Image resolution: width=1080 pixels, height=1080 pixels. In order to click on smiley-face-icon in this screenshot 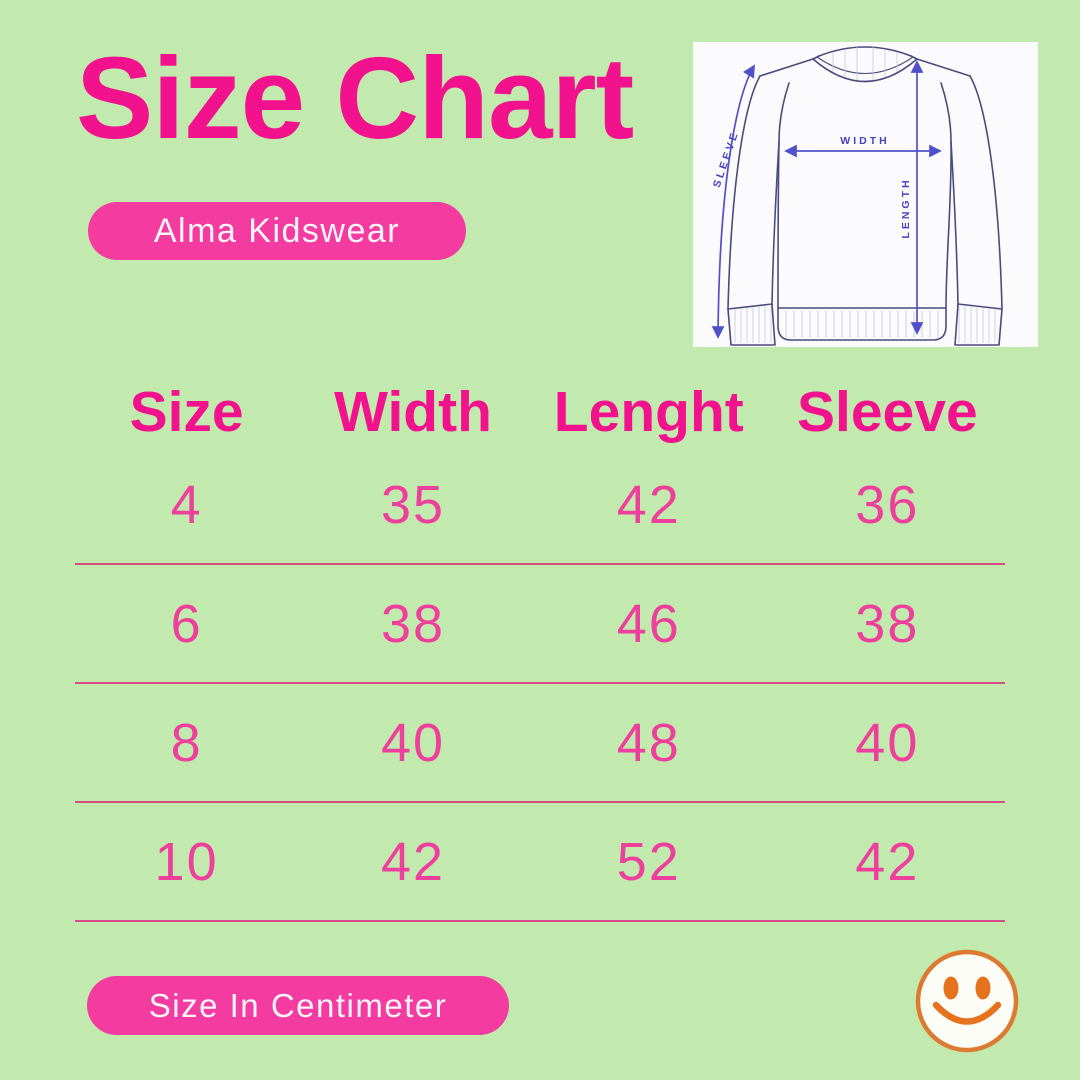, I will do `click(967, 1001)`.